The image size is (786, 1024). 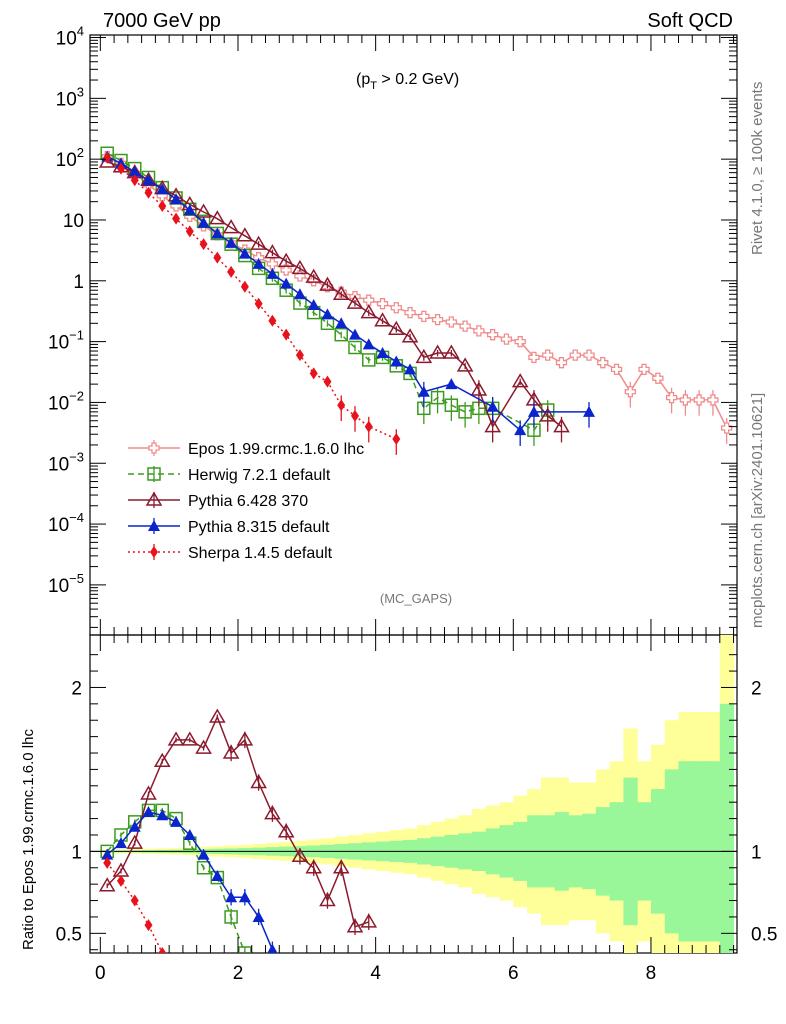 I want to click on x-tick-label: 8, so click(x=651, y=973).